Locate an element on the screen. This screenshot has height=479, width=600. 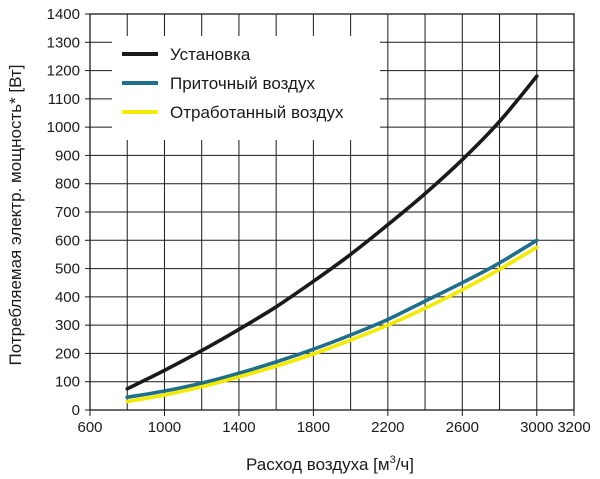
y-tick-label: 1100 is located at coordinates (64, 99).